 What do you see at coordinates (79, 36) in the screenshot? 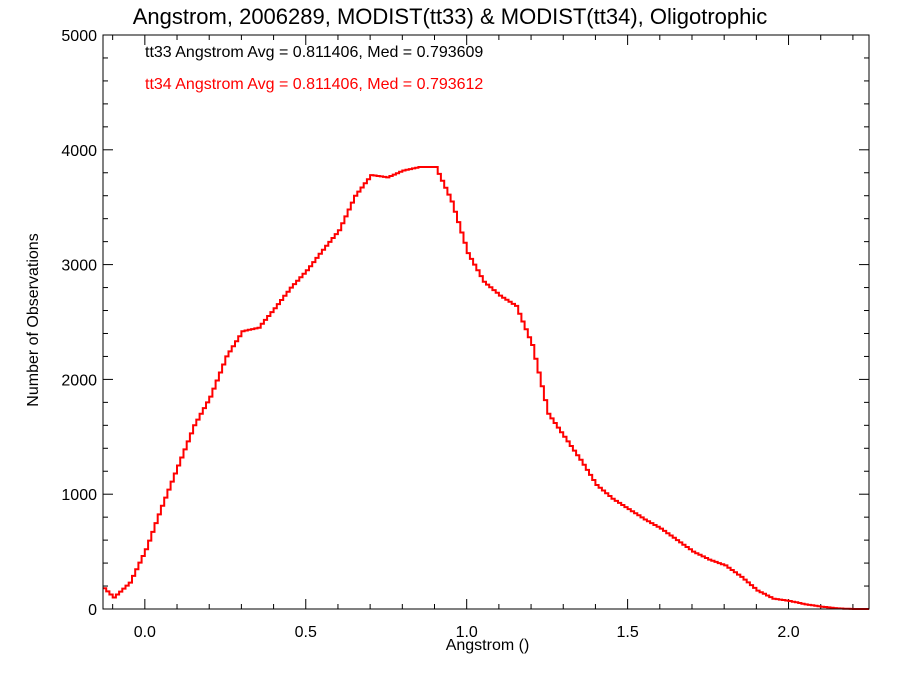
I see `y-tick-label: 5000` at bounding box center [79, 36].